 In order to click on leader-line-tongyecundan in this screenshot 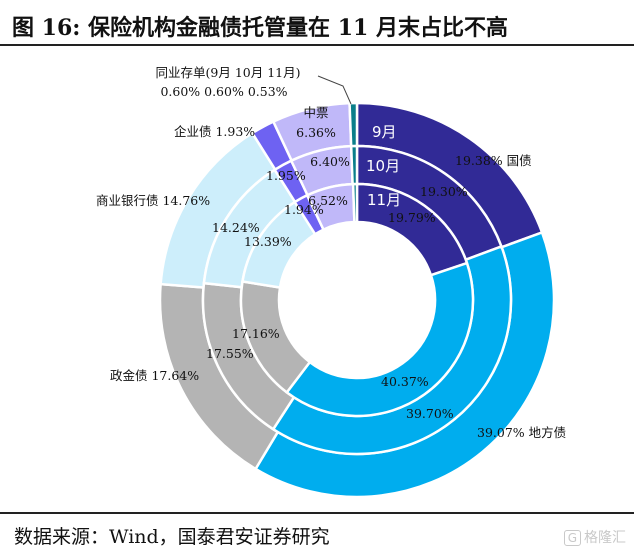, I will do `click(334, 90)`.